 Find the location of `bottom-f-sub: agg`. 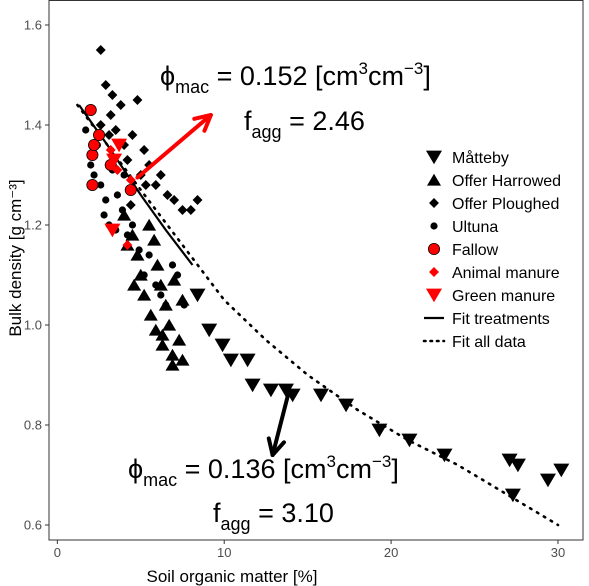

bottom-f-sub: agg is located at coordinates (236, 524).